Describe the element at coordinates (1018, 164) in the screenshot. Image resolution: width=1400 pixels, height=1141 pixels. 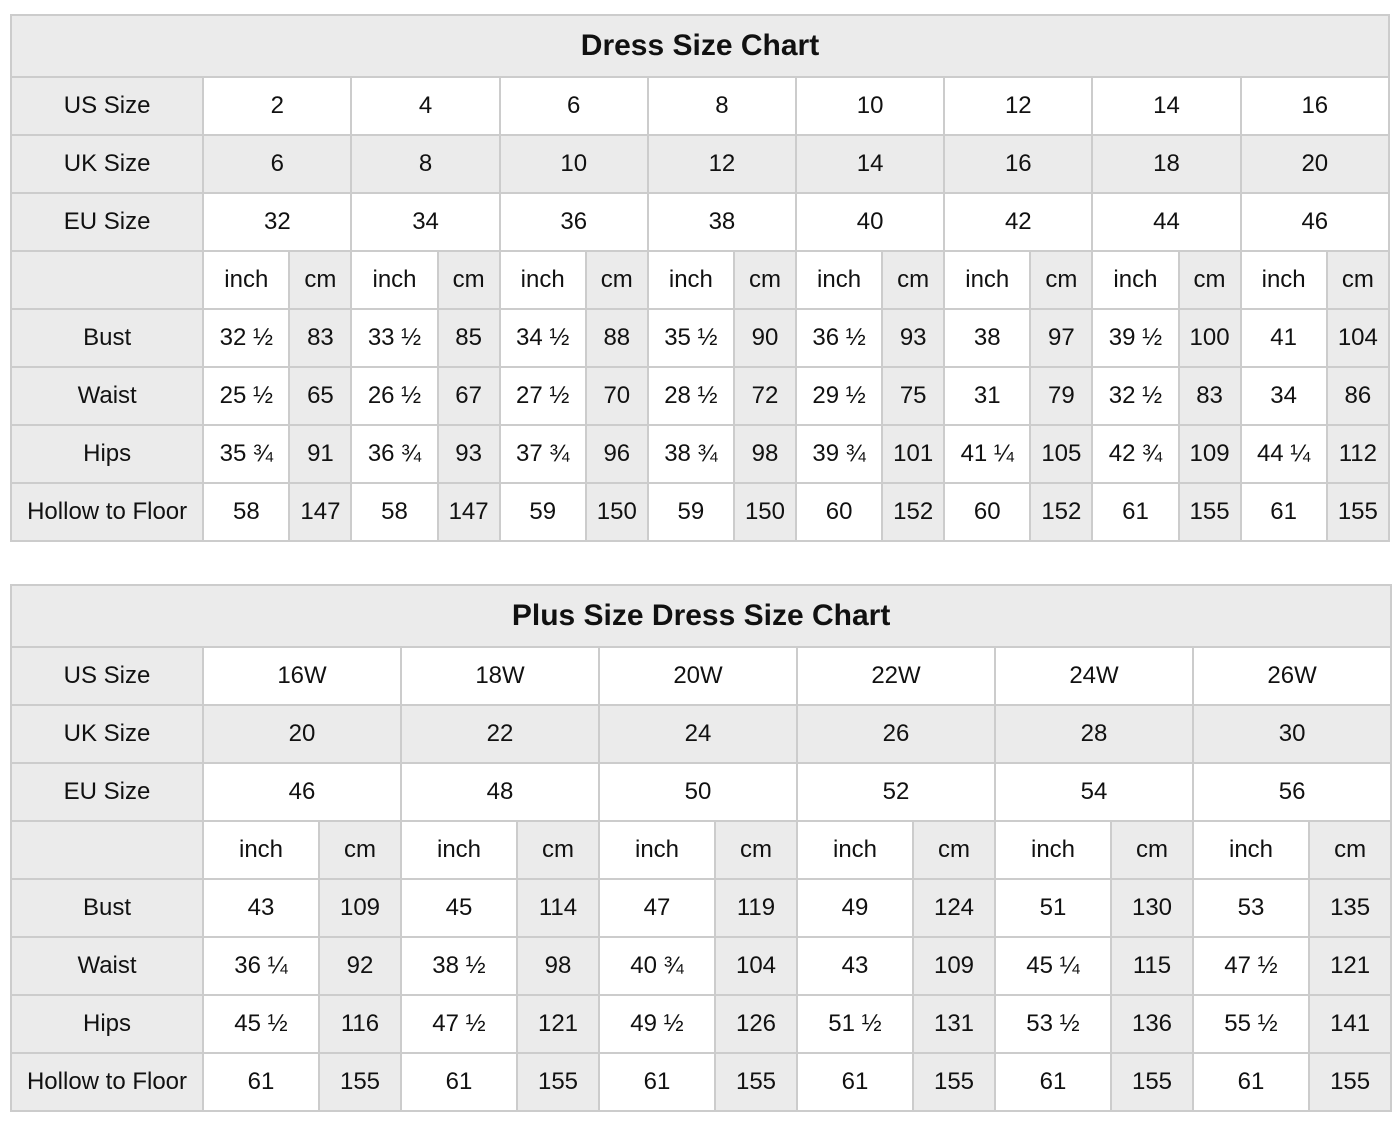
I see `size-value-cell: 16` at that location.